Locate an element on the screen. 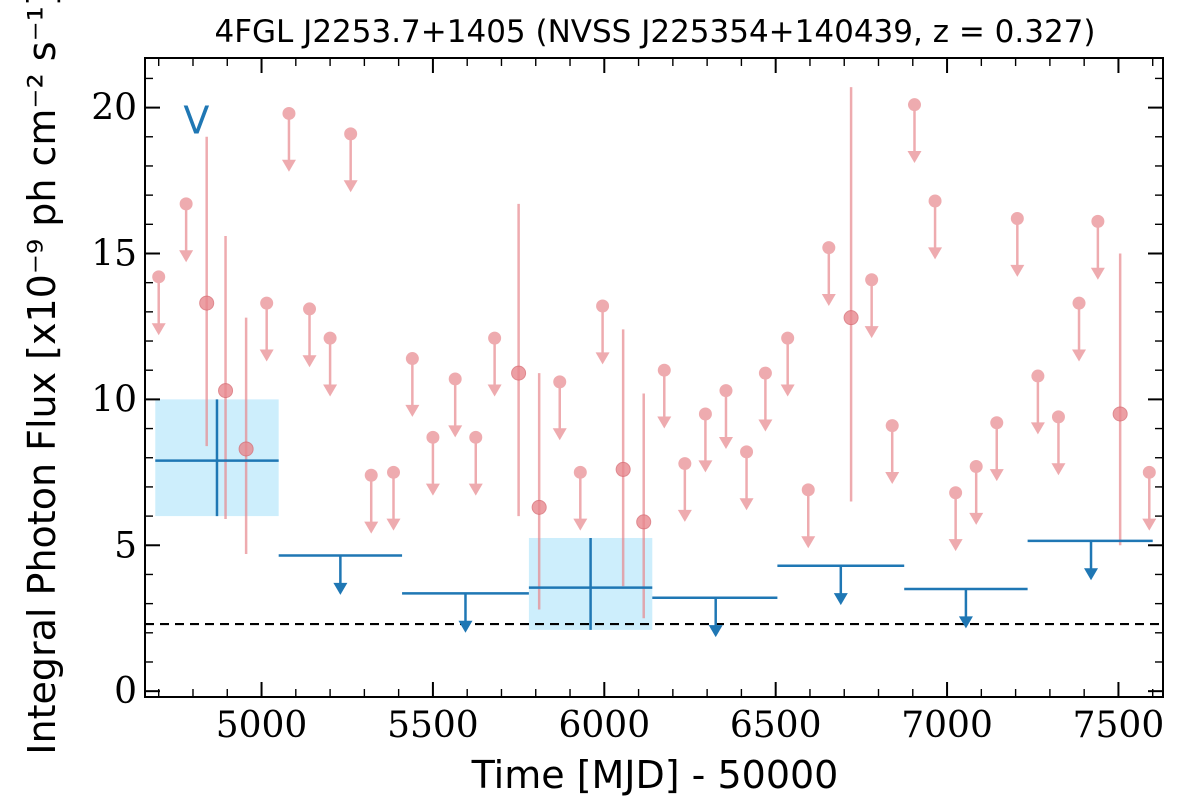  x-tick-label: 6000 is located at coordinates (604, 725).